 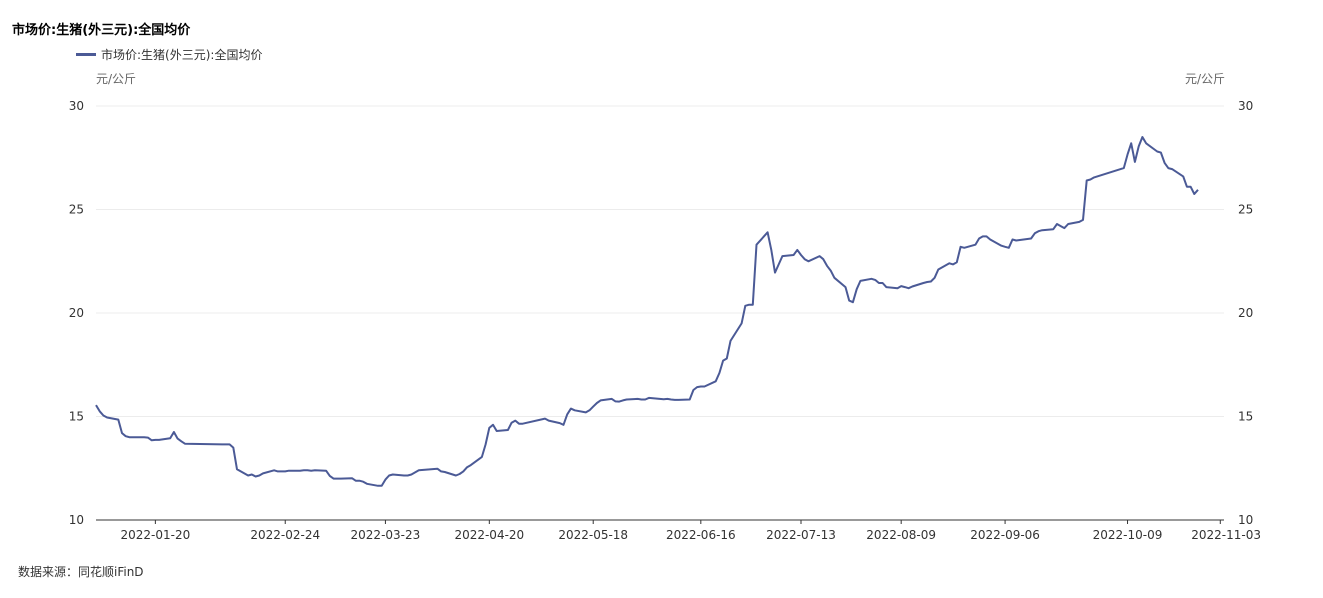 What do you see at coordinates (489, 535) in the screenshot?
I see `x-tick-label: 2022-04-20` at bounding box center [489, 535].